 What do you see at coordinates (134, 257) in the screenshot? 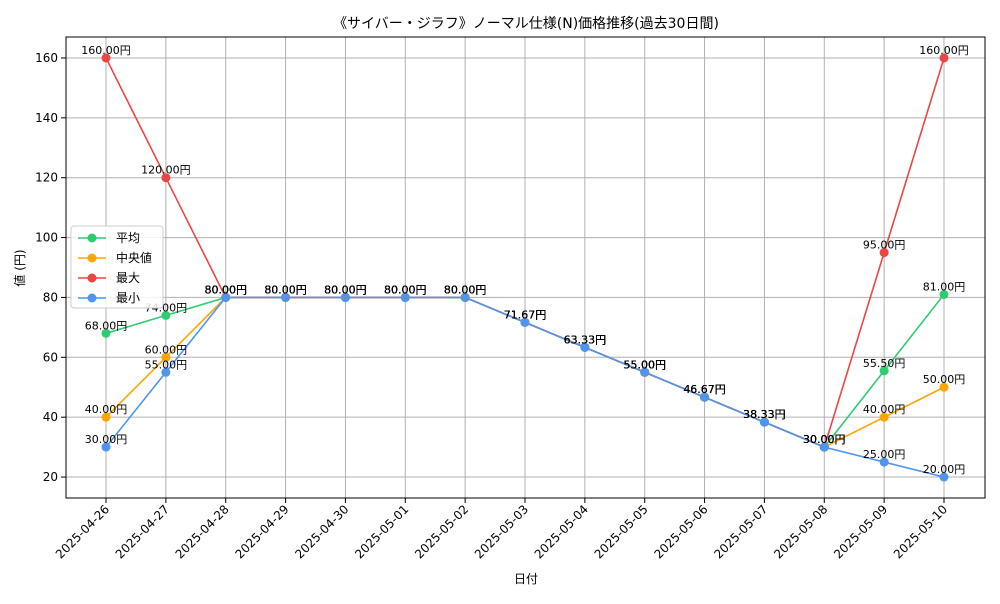
I see `legend-label: 中央値` at bounding box center [134, 257].